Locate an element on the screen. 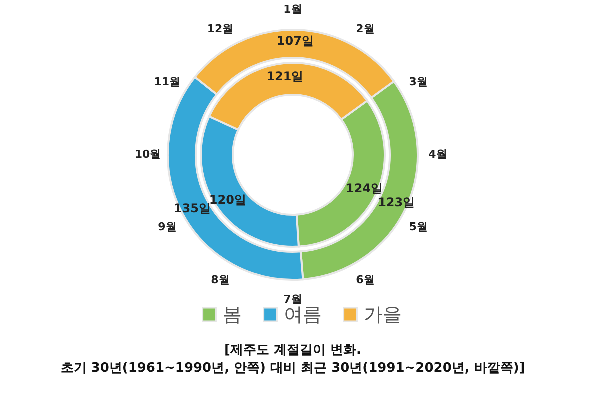  data-label: 121일 is located at coordinates (285, 76).